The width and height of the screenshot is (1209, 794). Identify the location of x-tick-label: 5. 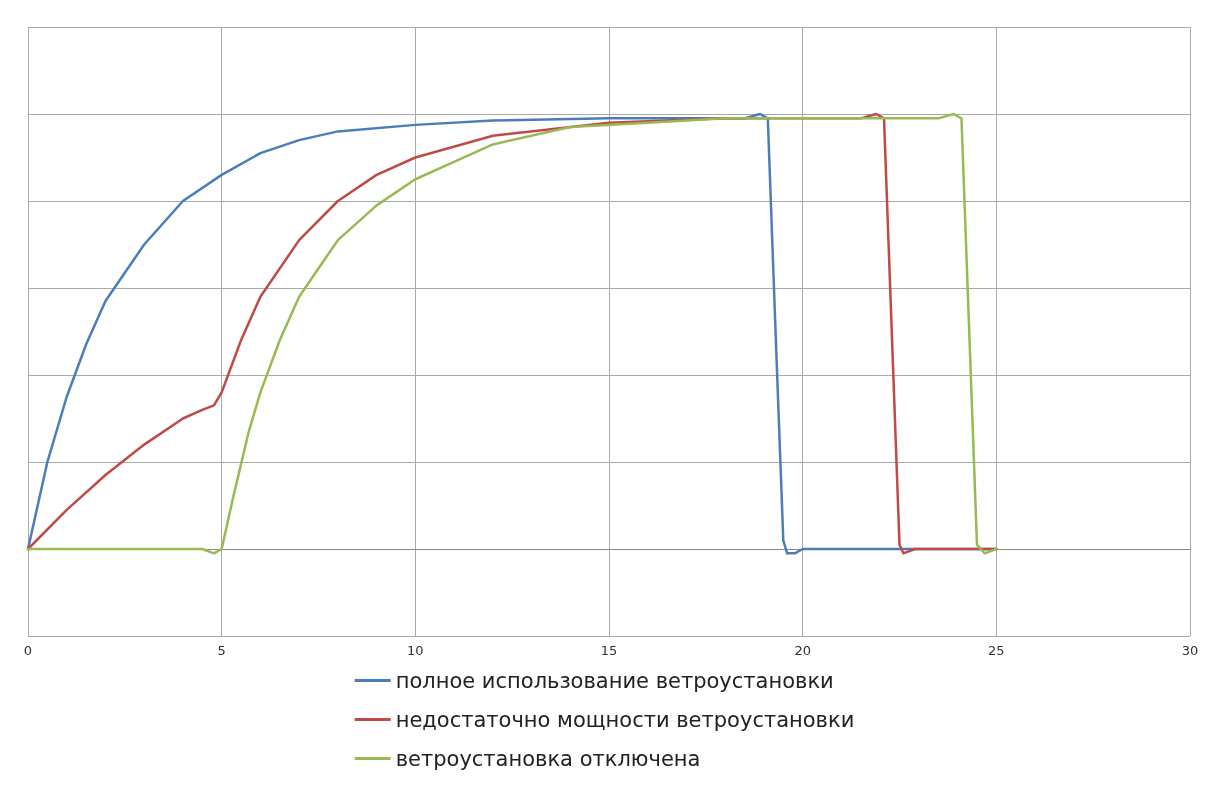
(221, 650).